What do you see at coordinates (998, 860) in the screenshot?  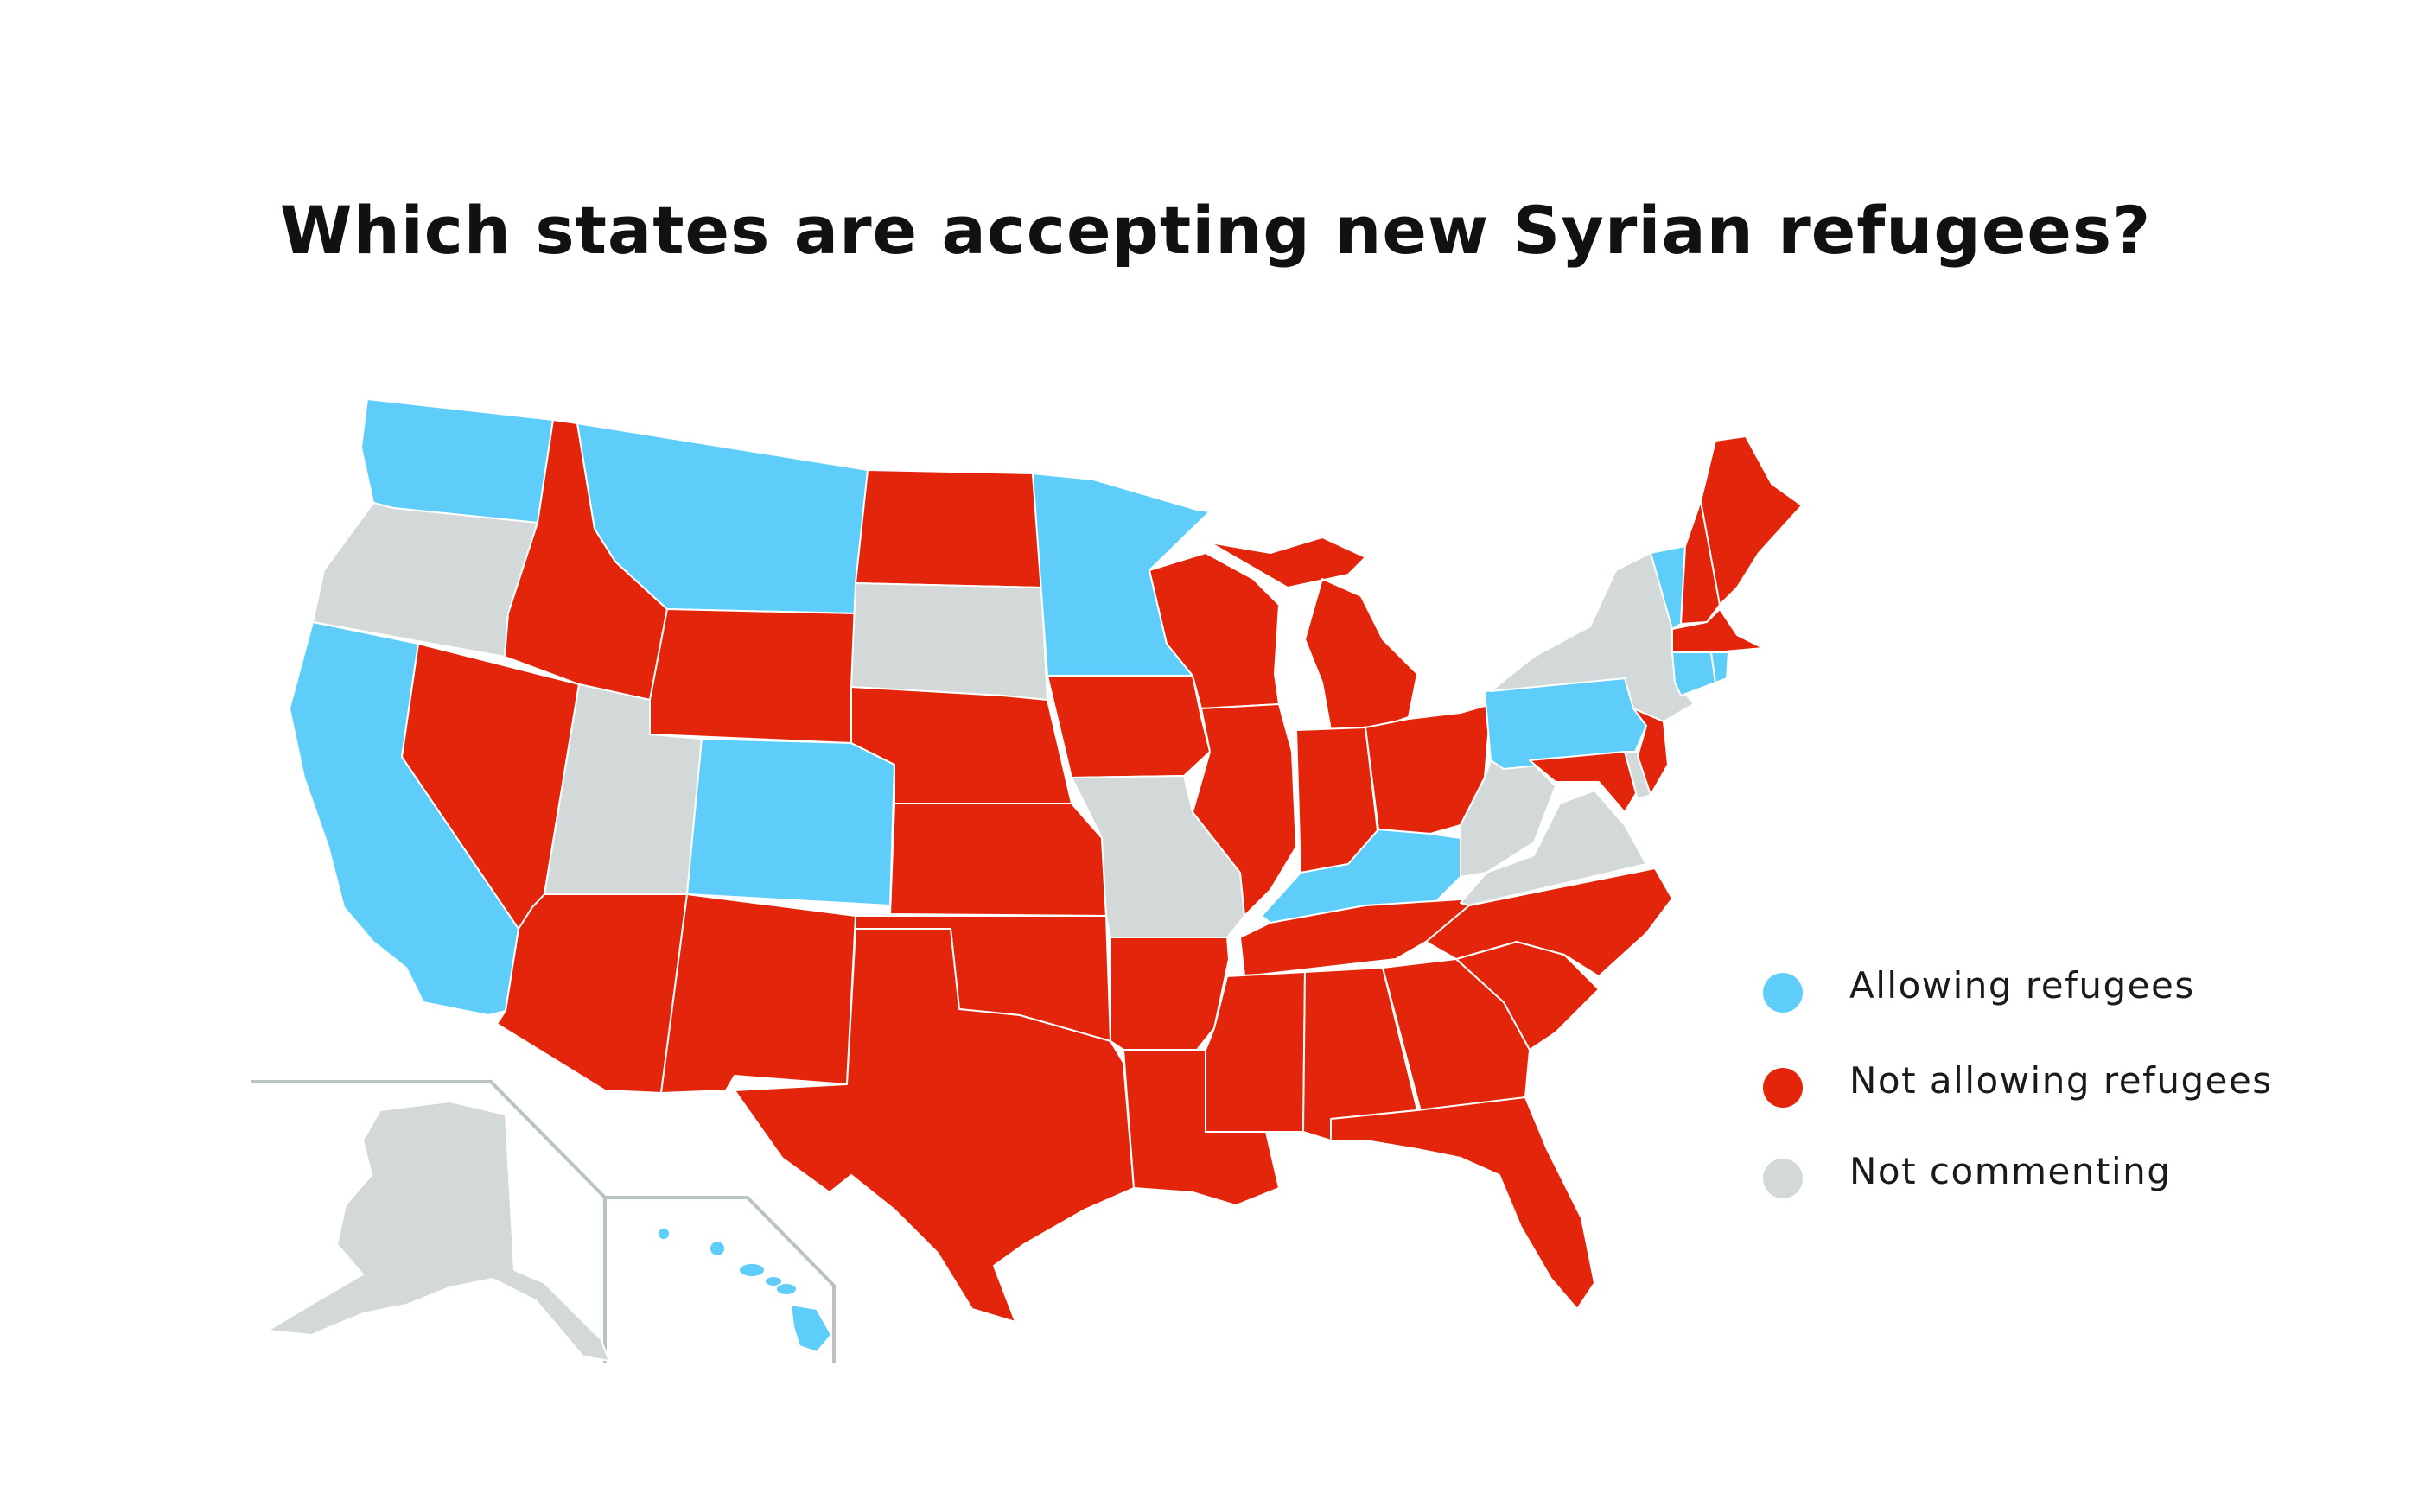 I see `state-KS` at bounding box center [998, 860].